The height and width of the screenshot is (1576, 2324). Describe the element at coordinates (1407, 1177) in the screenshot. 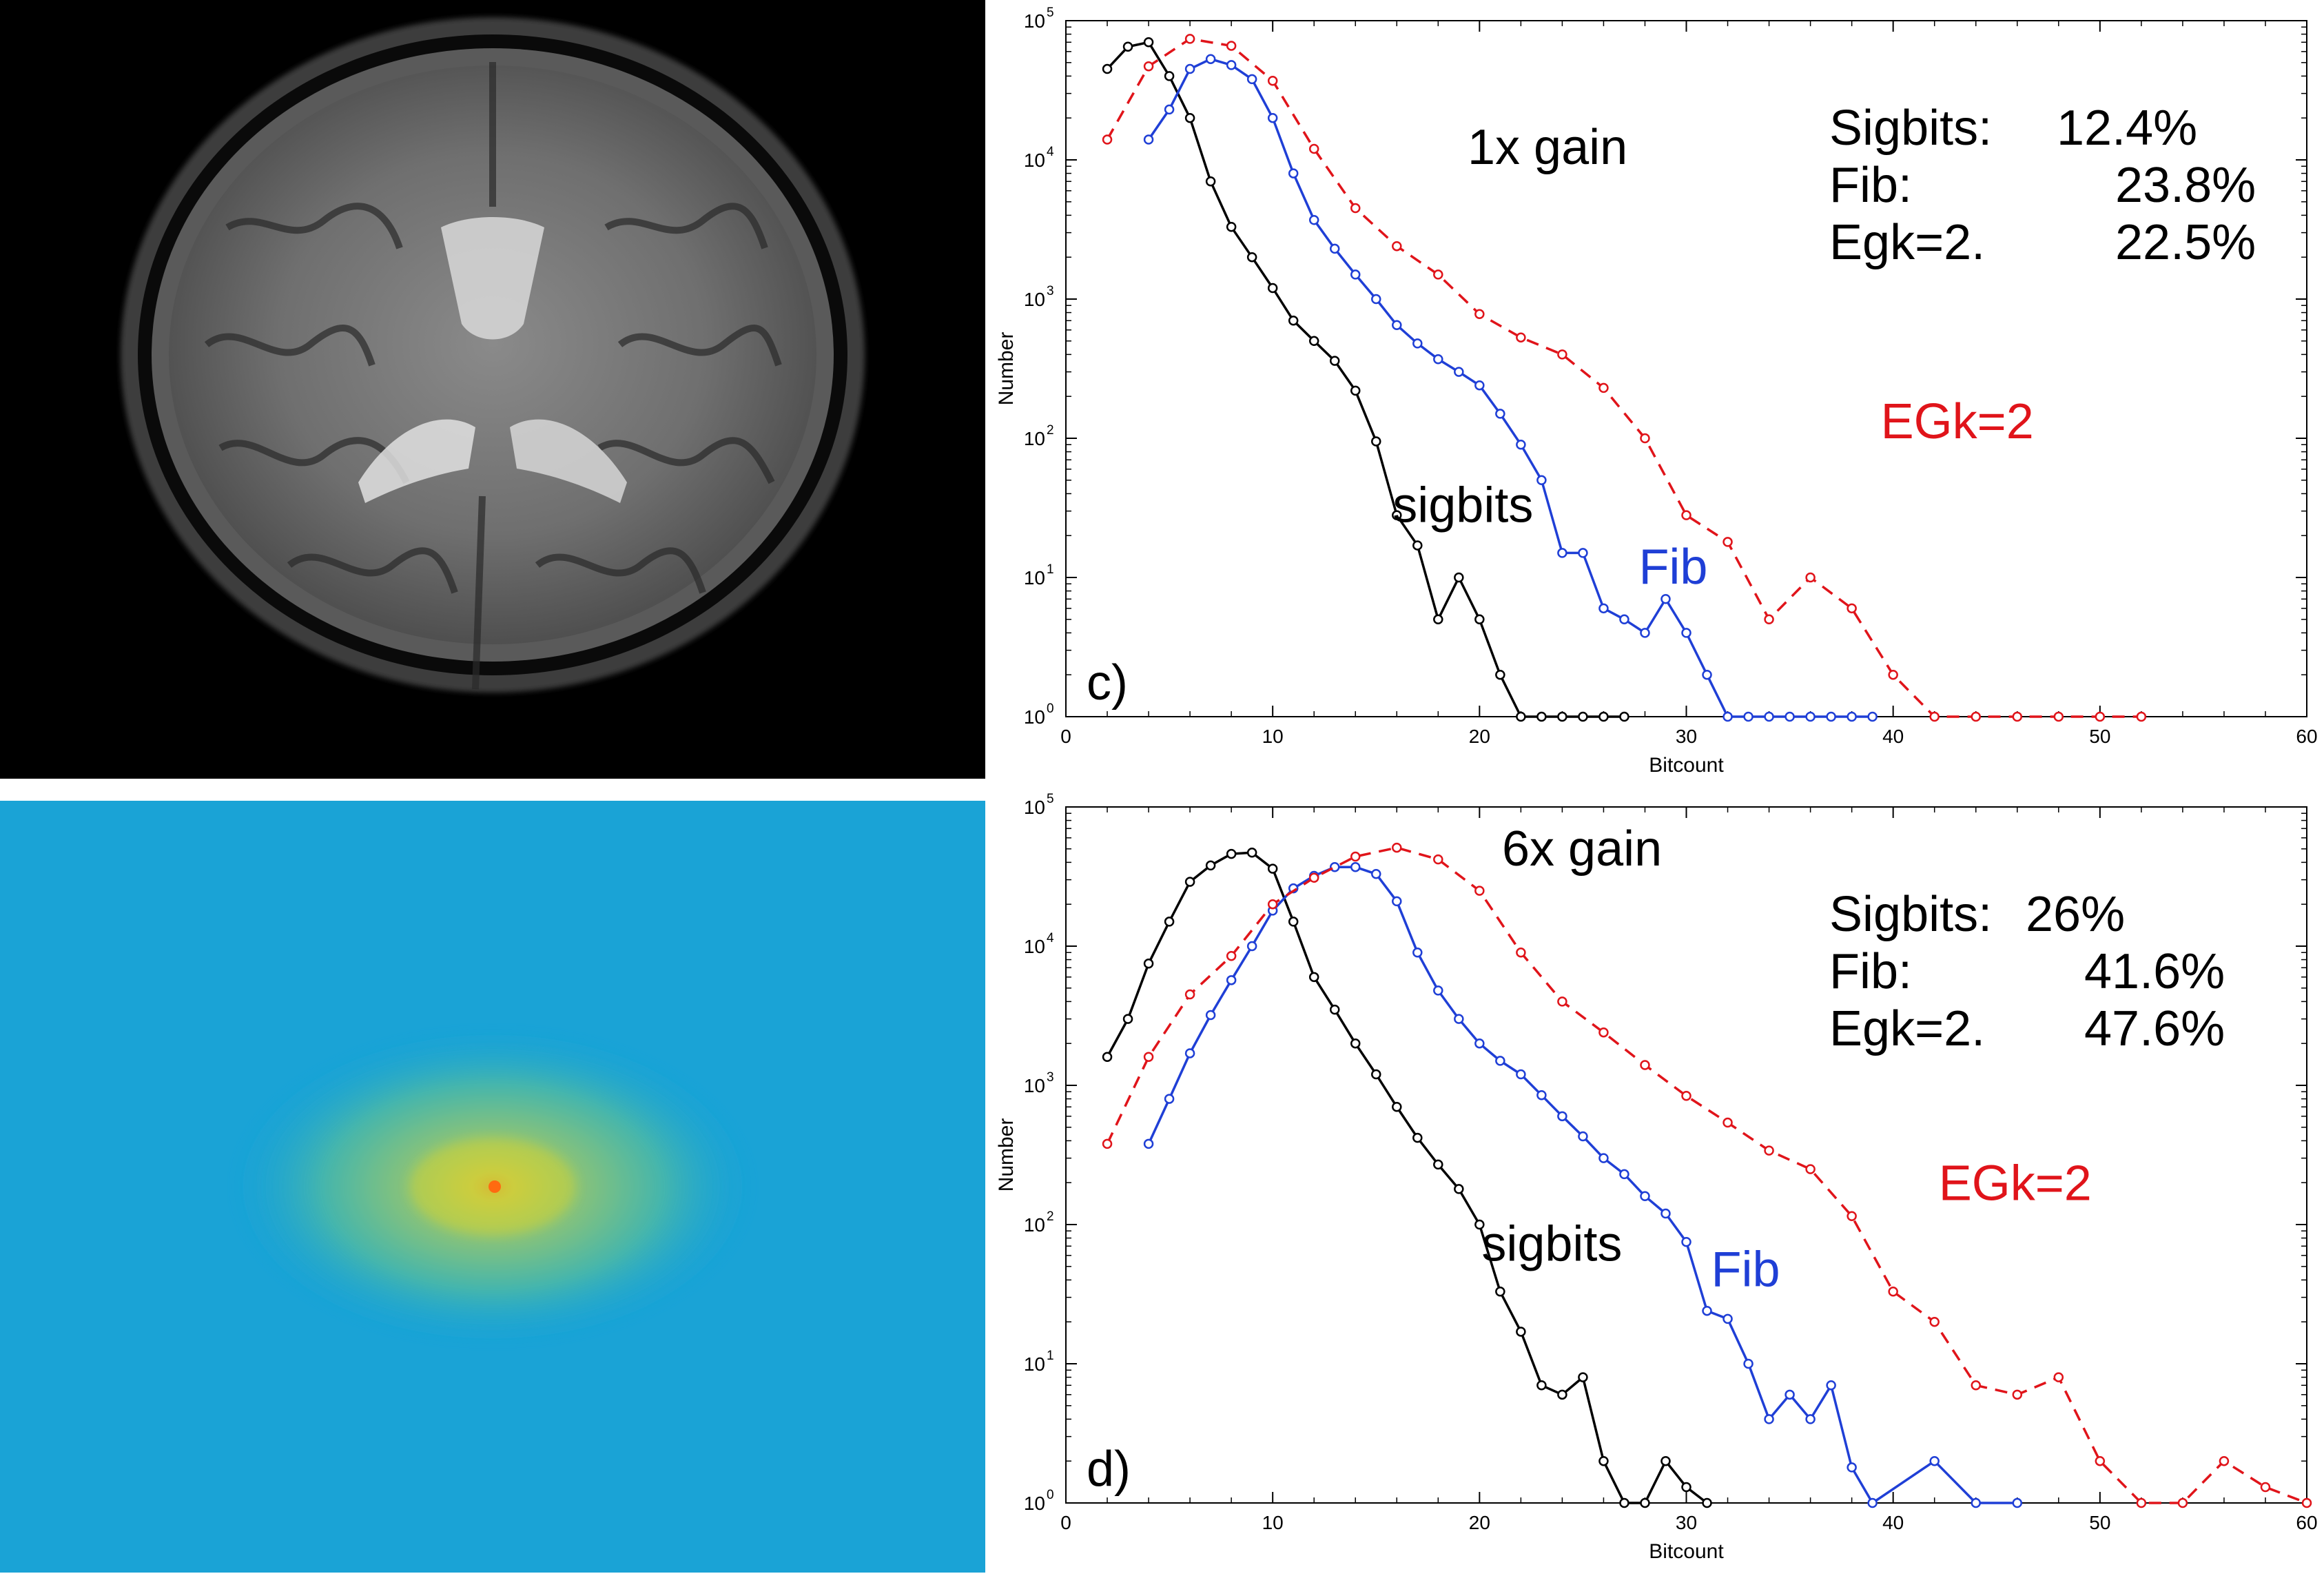

I see `series-line-sigbits` at that location.